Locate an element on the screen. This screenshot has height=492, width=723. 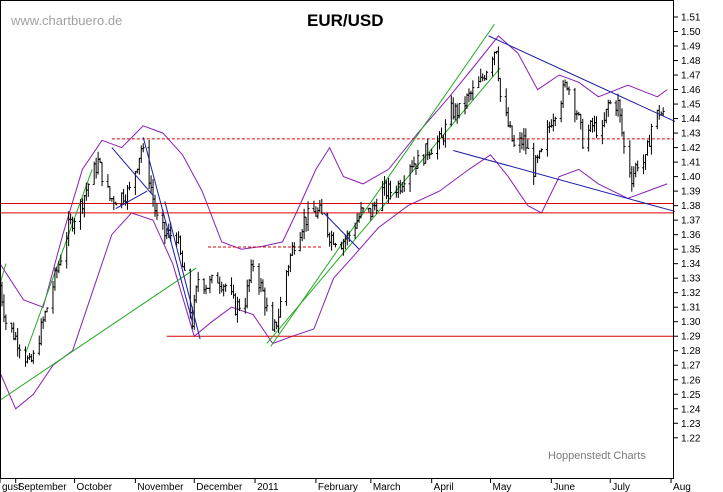
y-tick-label: 1.51 is located at coordinates (691, 18).